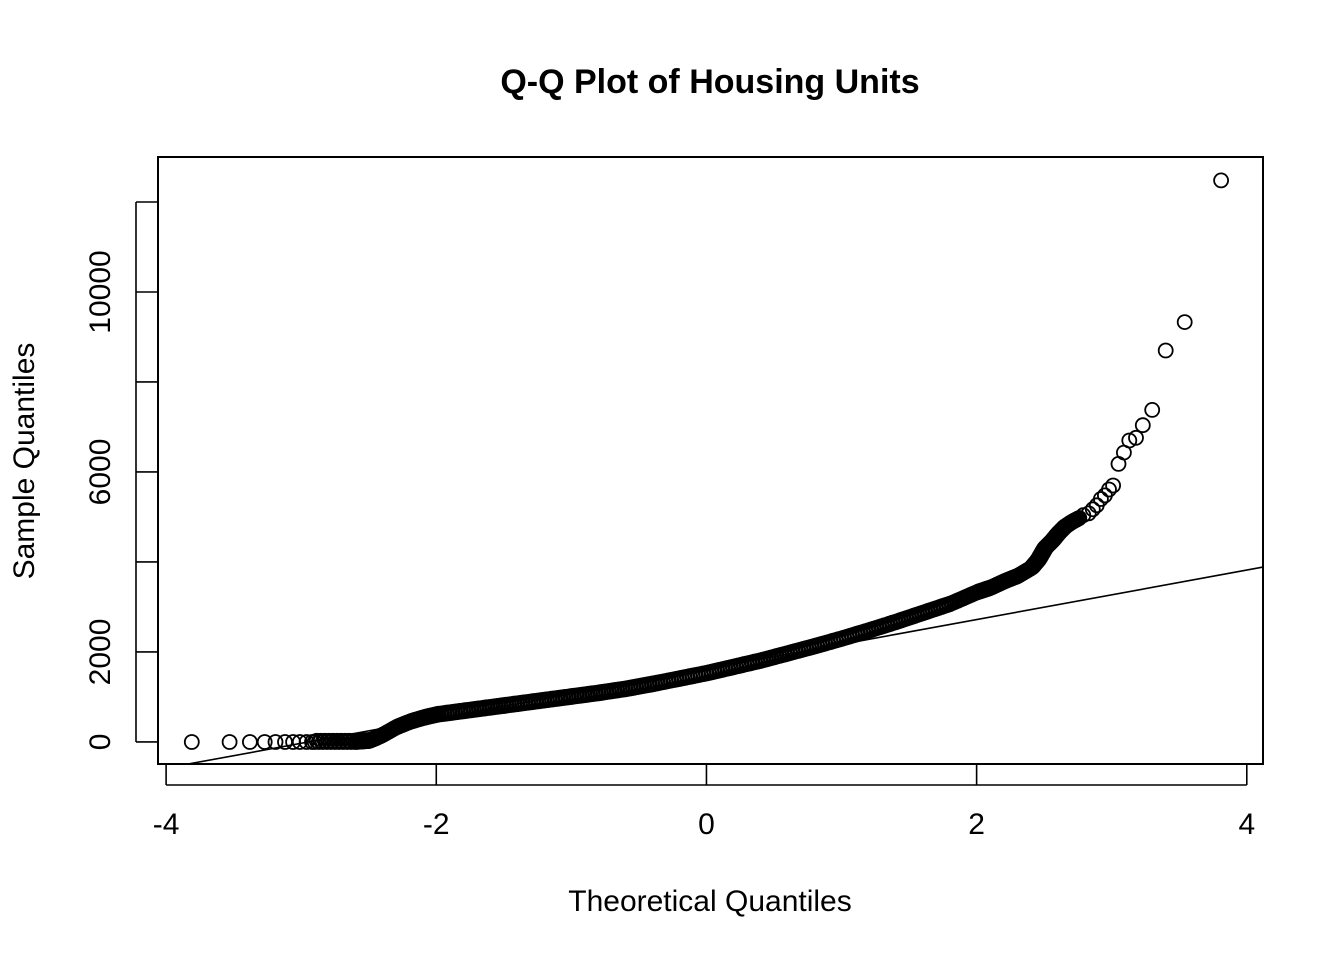  I want to click on chart-title: Q-Q Plot of Housing Units, so click(709, 82).